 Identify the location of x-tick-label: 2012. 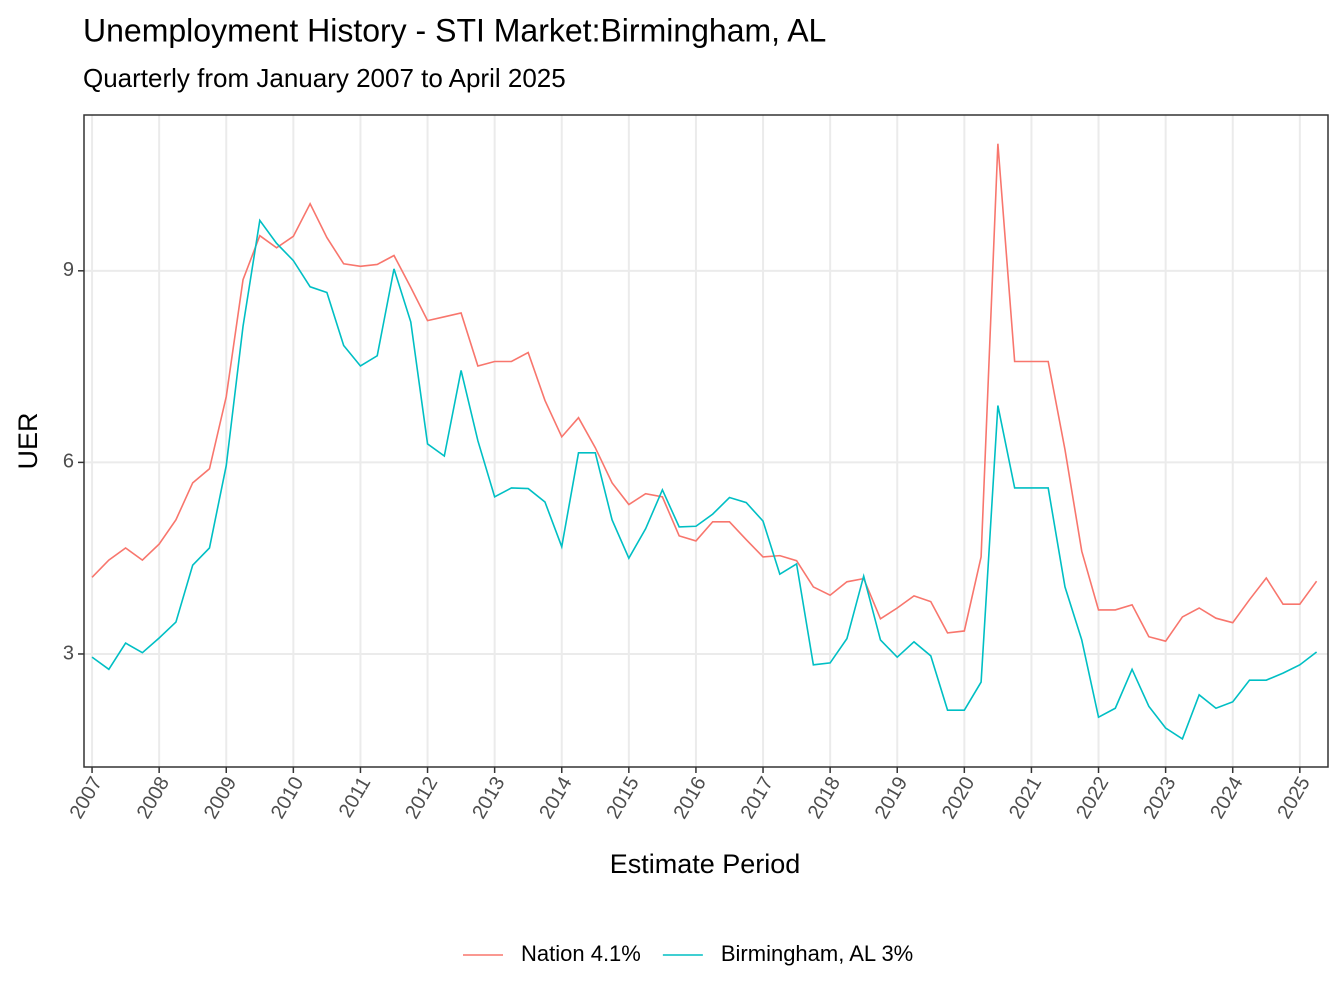
(421, 798).